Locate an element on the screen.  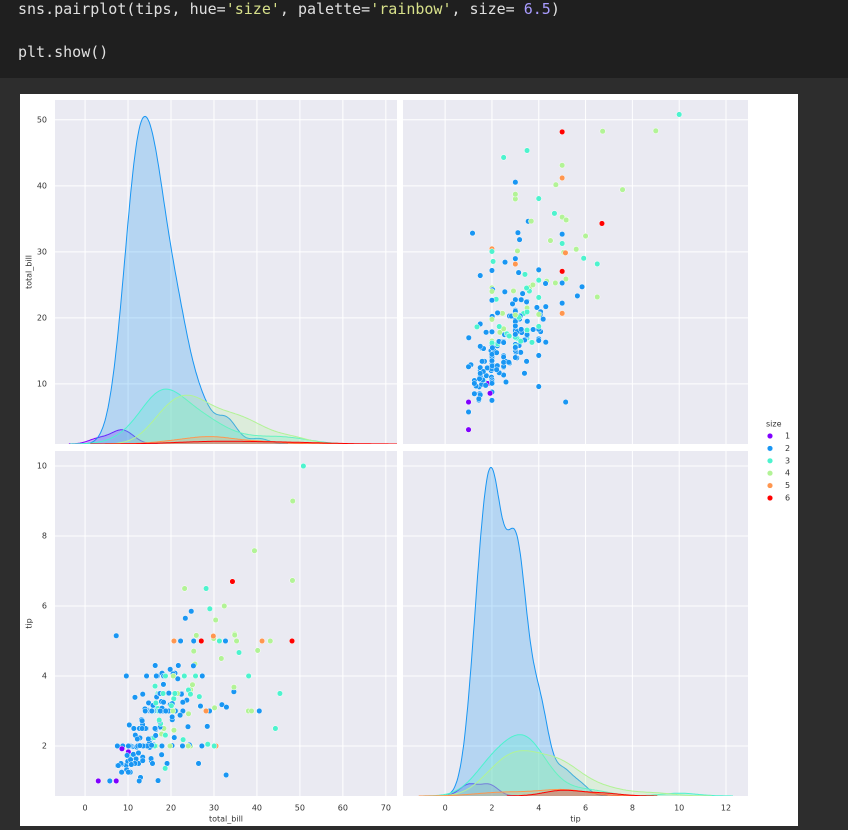
code-token: ) is located at coordinates (555, 9).